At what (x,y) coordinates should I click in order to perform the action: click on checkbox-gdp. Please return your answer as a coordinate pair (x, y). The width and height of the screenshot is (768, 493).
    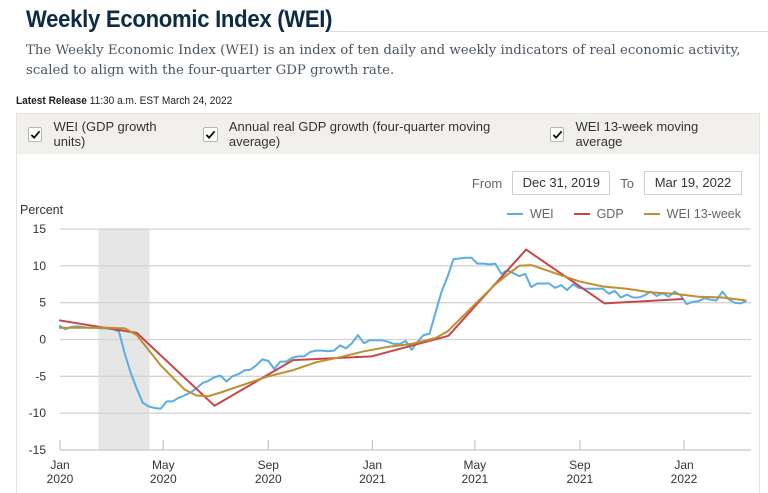
    Looking at the image, I should click on (210, 134).